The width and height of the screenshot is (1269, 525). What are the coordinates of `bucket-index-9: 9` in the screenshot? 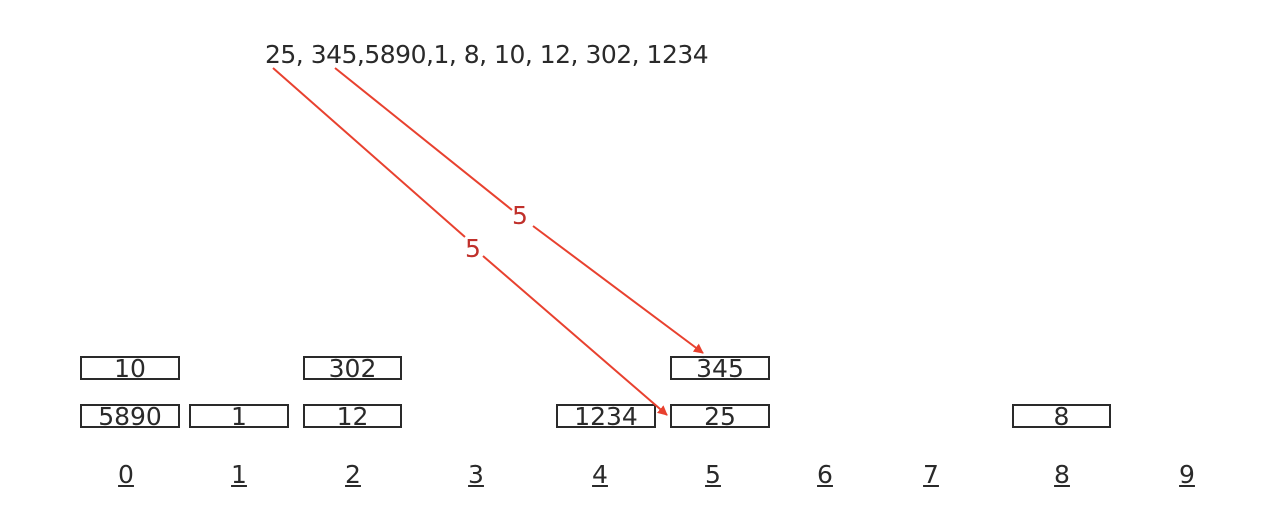 It's located at (1187, 474).